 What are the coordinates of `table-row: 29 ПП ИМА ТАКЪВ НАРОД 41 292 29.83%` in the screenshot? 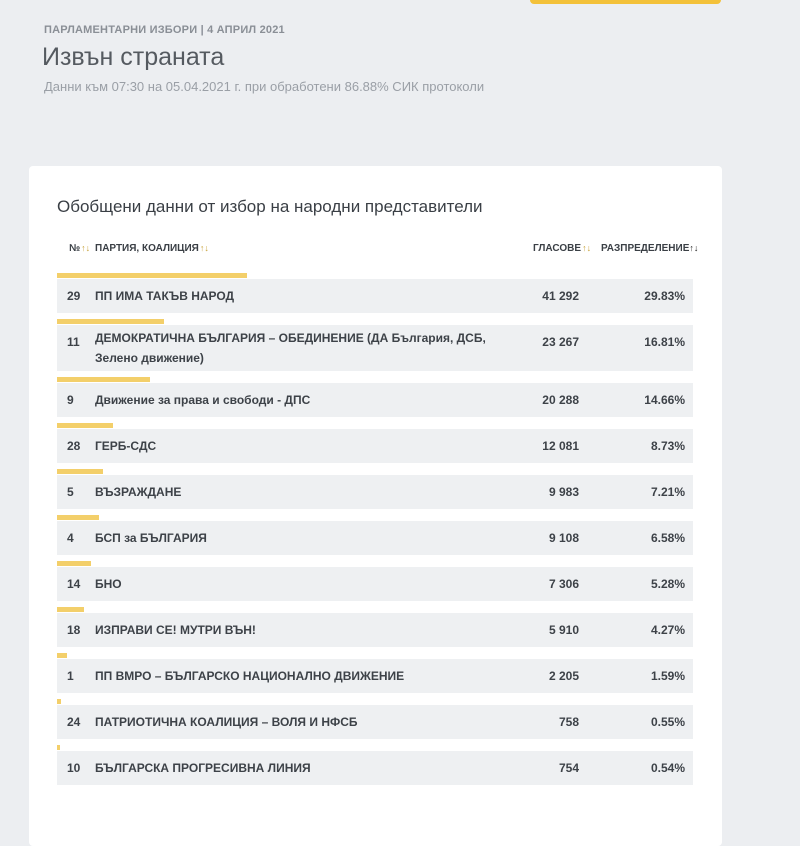 It's located at (375, 296).